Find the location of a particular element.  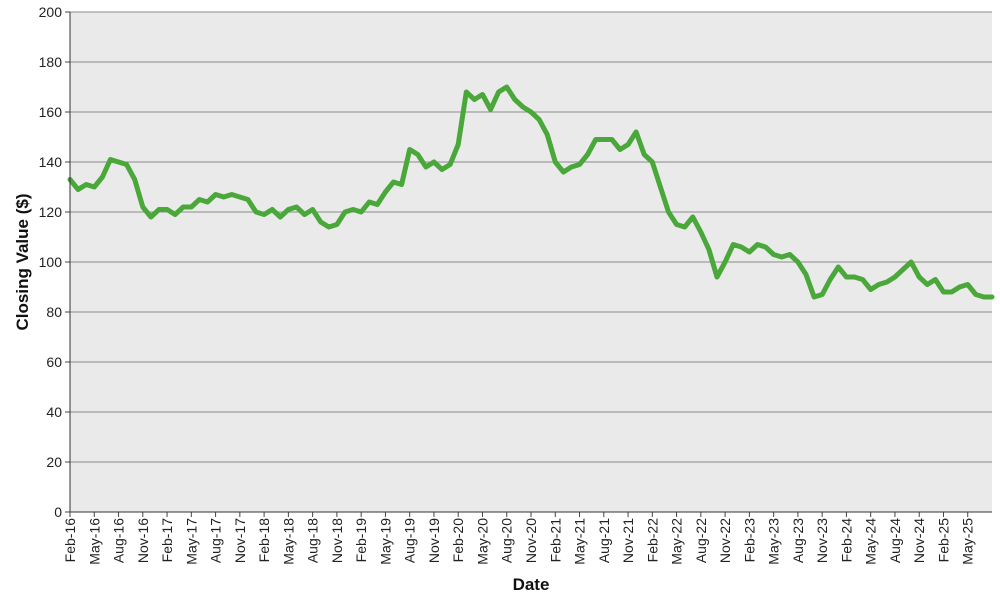

x-tick-label: May-20 is located at coordinates (482, 541).